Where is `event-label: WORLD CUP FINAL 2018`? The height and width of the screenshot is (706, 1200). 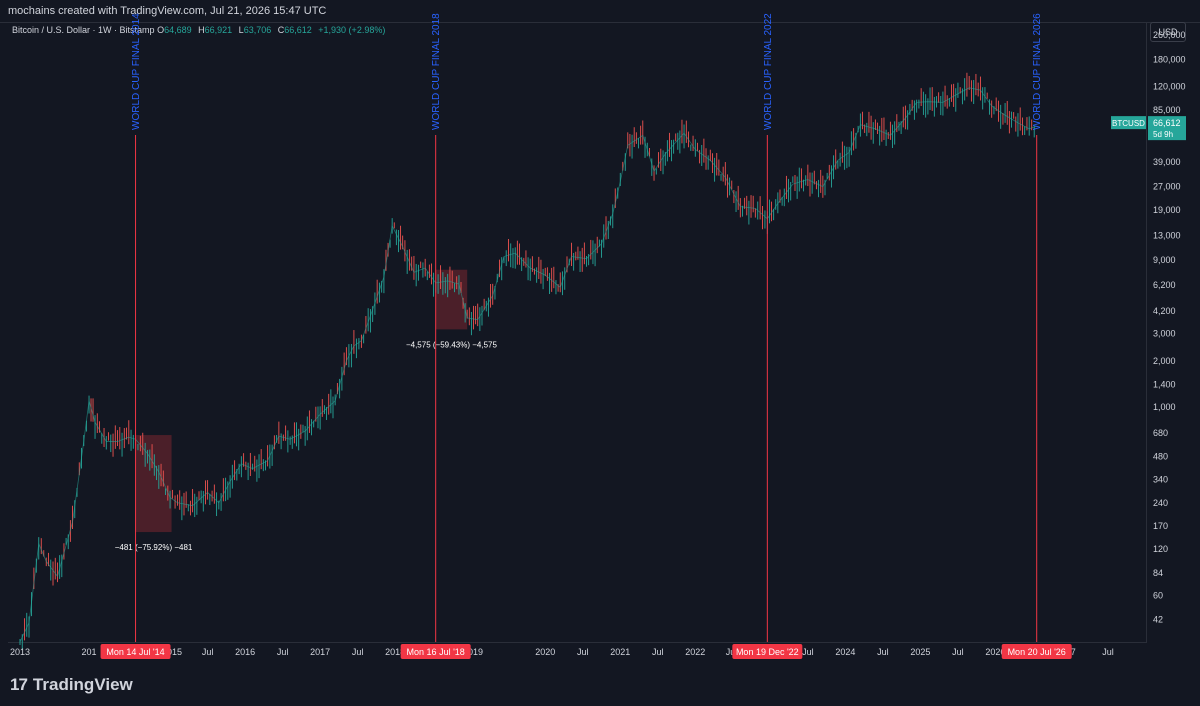
event-label: WORLD CUP FINAL 2018 is located at coordinates (436, 71).